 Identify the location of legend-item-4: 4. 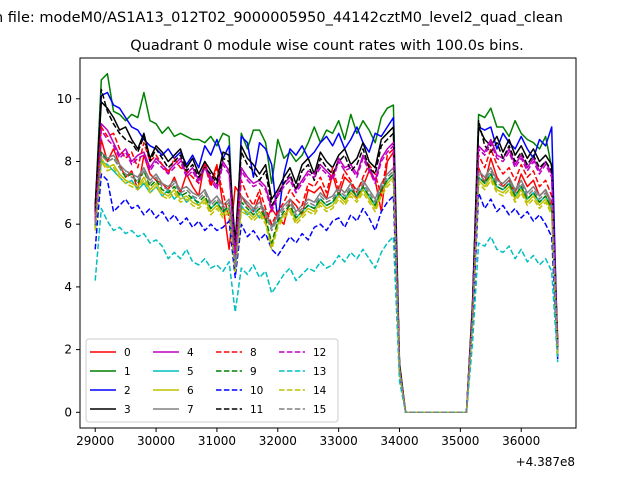
(173, 353).